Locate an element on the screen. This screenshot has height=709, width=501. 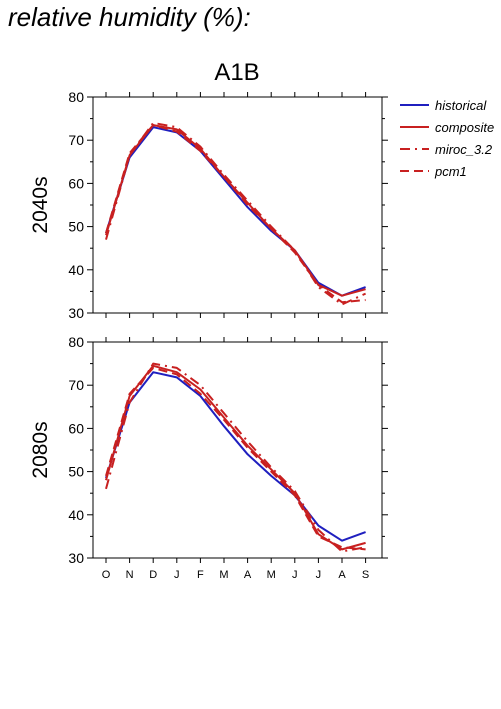
page-title: relative humidity (%): is located at coordinates (129, 17).